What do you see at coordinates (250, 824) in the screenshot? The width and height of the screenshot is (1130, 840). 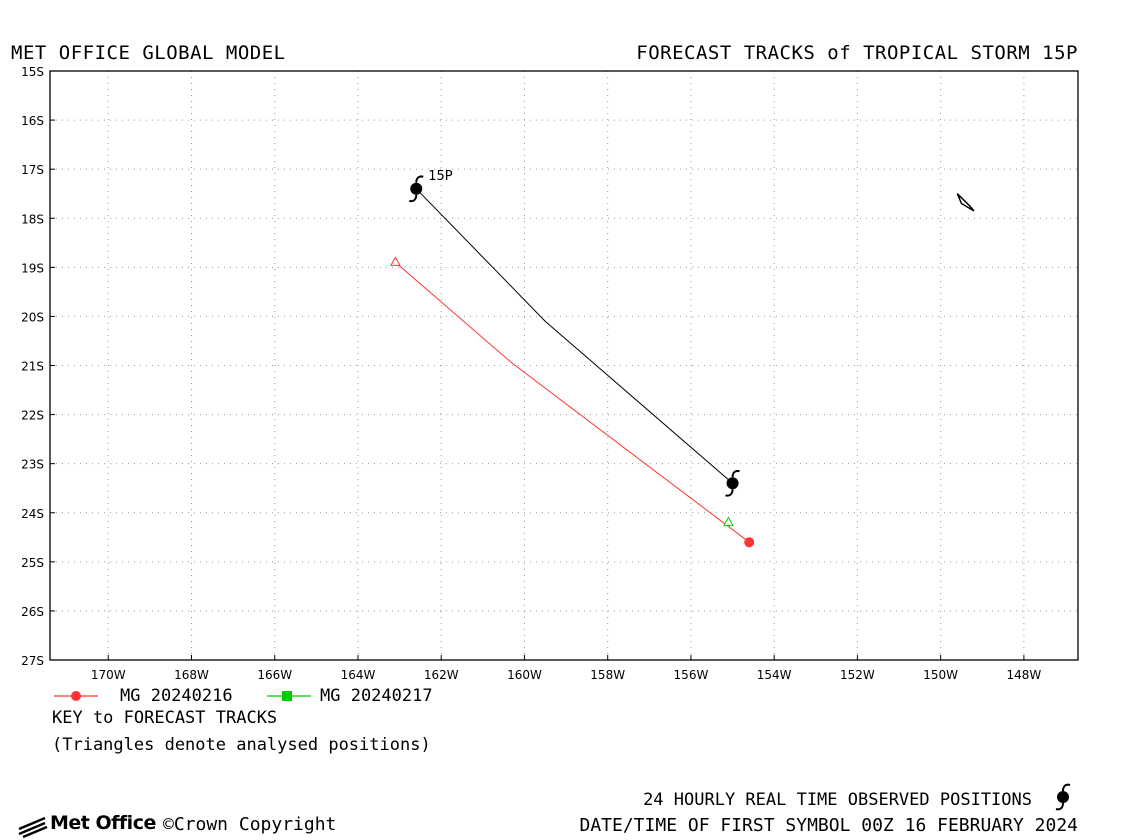 I see `copyright-notice: ©Crown Copyright` at bounding box center [250, 824].